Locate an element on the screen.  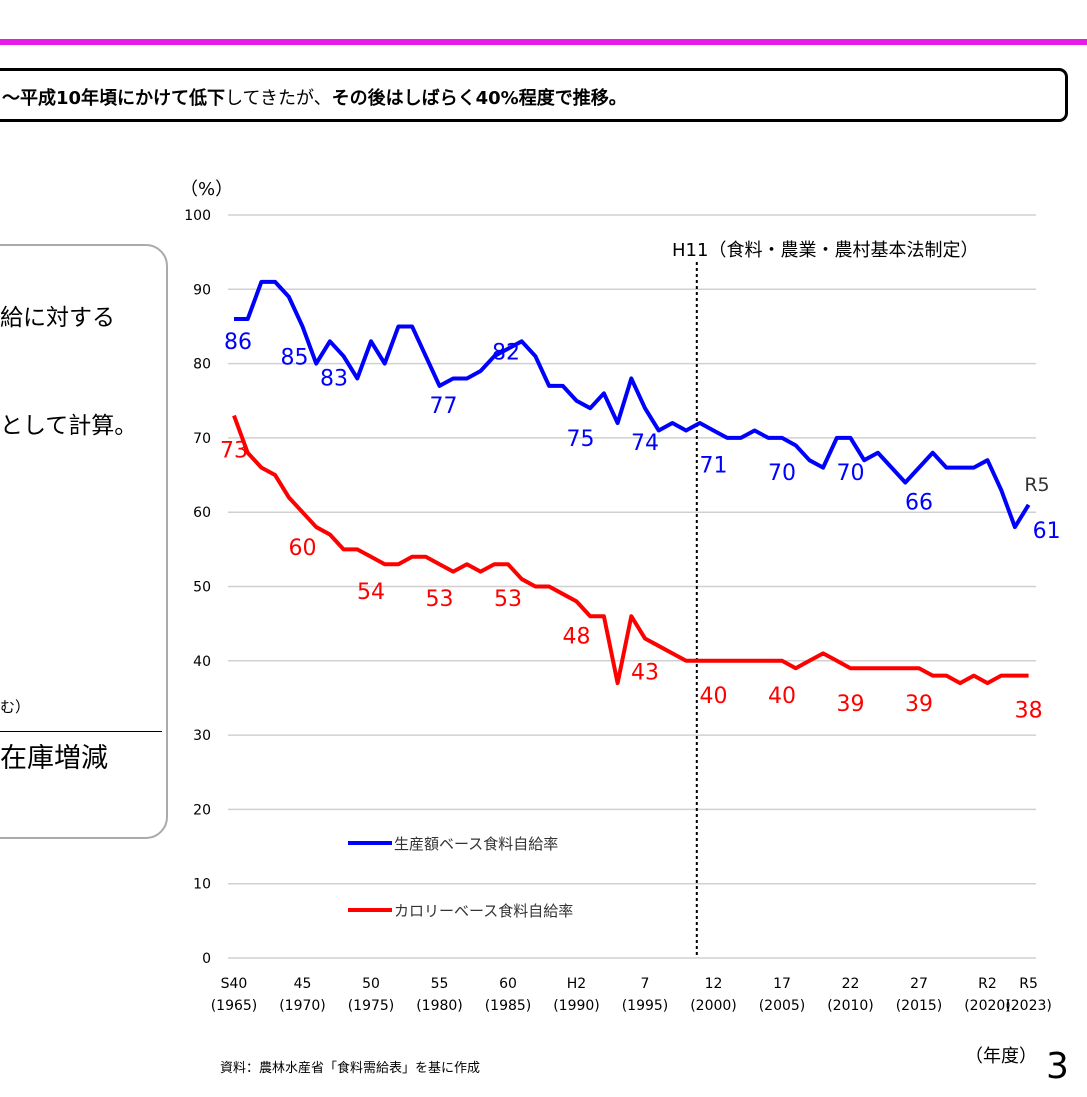
data-label: 60 is located at coordinates (303, 548).